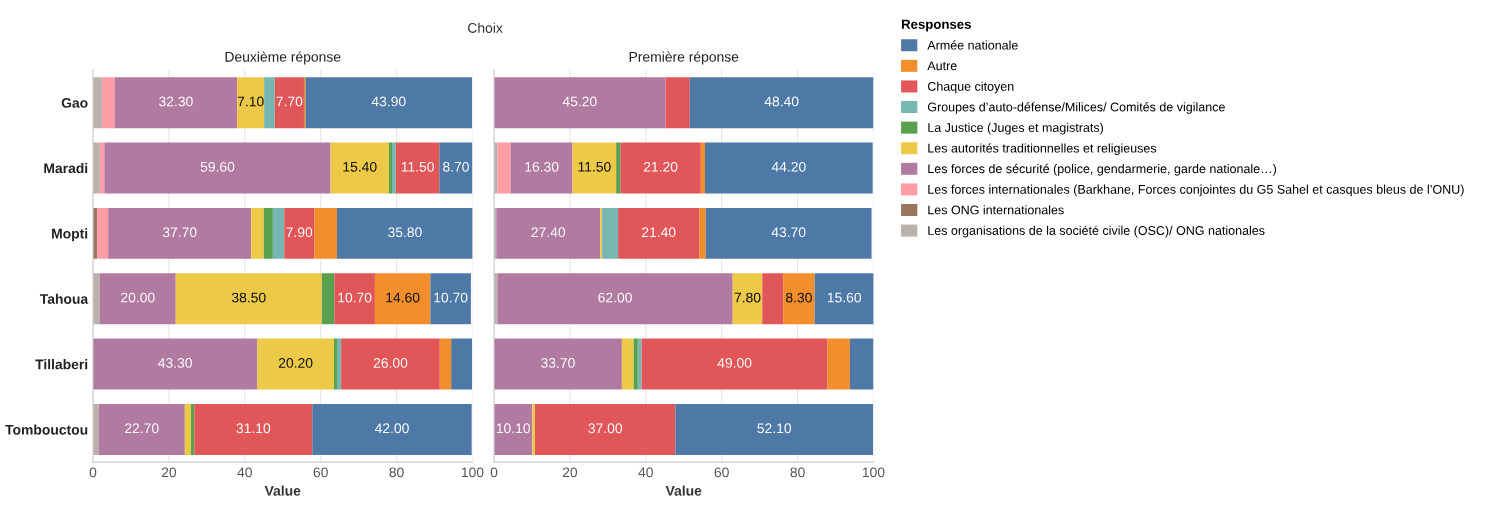 Image resolution: width=1488 pixels, height=530 pixels. What do you see at coordinates (579, 101) in the screenshot?
I see `data-label: 45.20` at bounding box center [579, 101].